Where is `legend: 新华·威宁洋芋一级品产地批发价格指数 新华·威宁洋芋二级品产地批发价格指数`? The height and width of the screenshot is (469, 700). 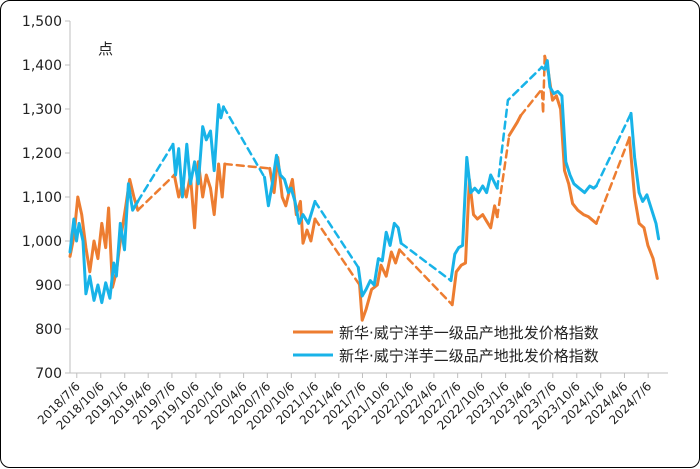
legend: 新华·威宁洋芋一级品产地批发价格指数 新华·威宁洋芋二级品产地批发价格指数 is located at coordinates (446, 344).